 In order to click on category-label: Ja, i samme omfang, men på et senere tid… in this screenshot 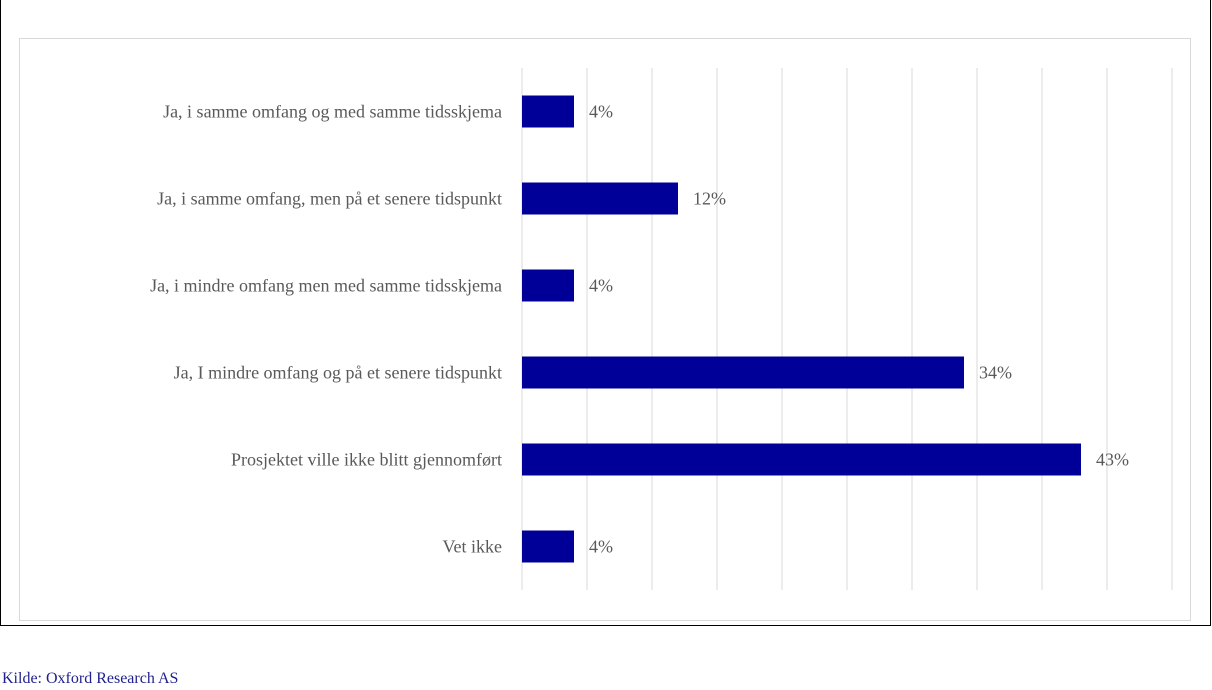, I will do `click(329, 199)`.